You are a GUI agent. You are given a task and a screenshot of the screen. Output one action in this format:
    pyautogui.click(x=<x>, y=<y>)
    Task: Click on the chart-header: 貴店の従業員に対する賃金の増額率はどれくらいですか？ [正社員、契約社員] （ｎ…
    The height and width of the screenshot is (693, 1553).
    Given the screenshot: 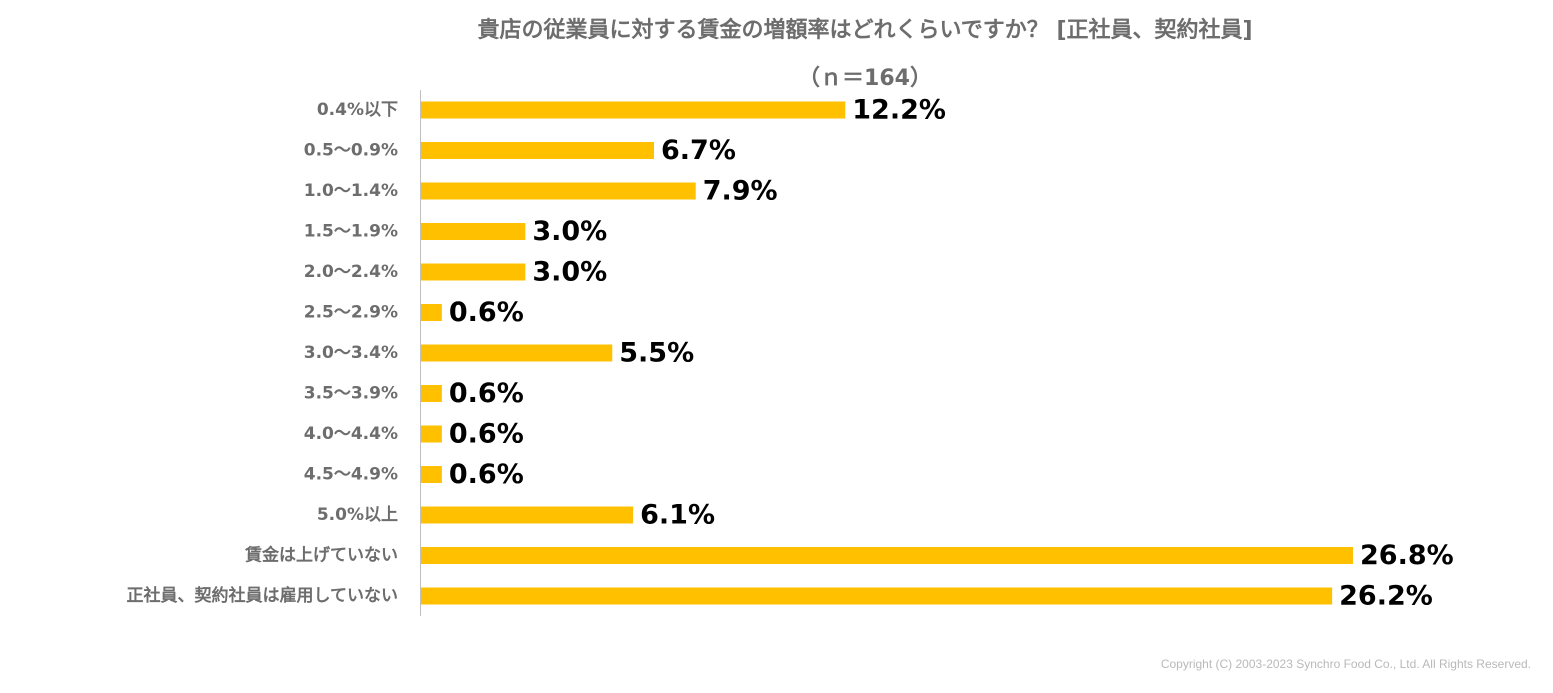 What is the action you would take?
    pyautogui.click(x=776, y=50)
    